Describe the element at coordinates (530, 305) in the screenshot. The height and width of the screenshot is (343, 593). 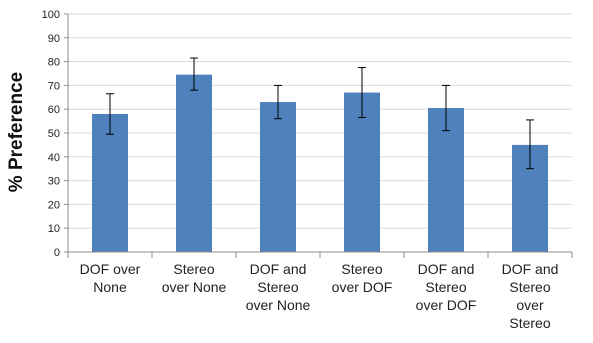
I see `x-category-label-line: over` at that location.